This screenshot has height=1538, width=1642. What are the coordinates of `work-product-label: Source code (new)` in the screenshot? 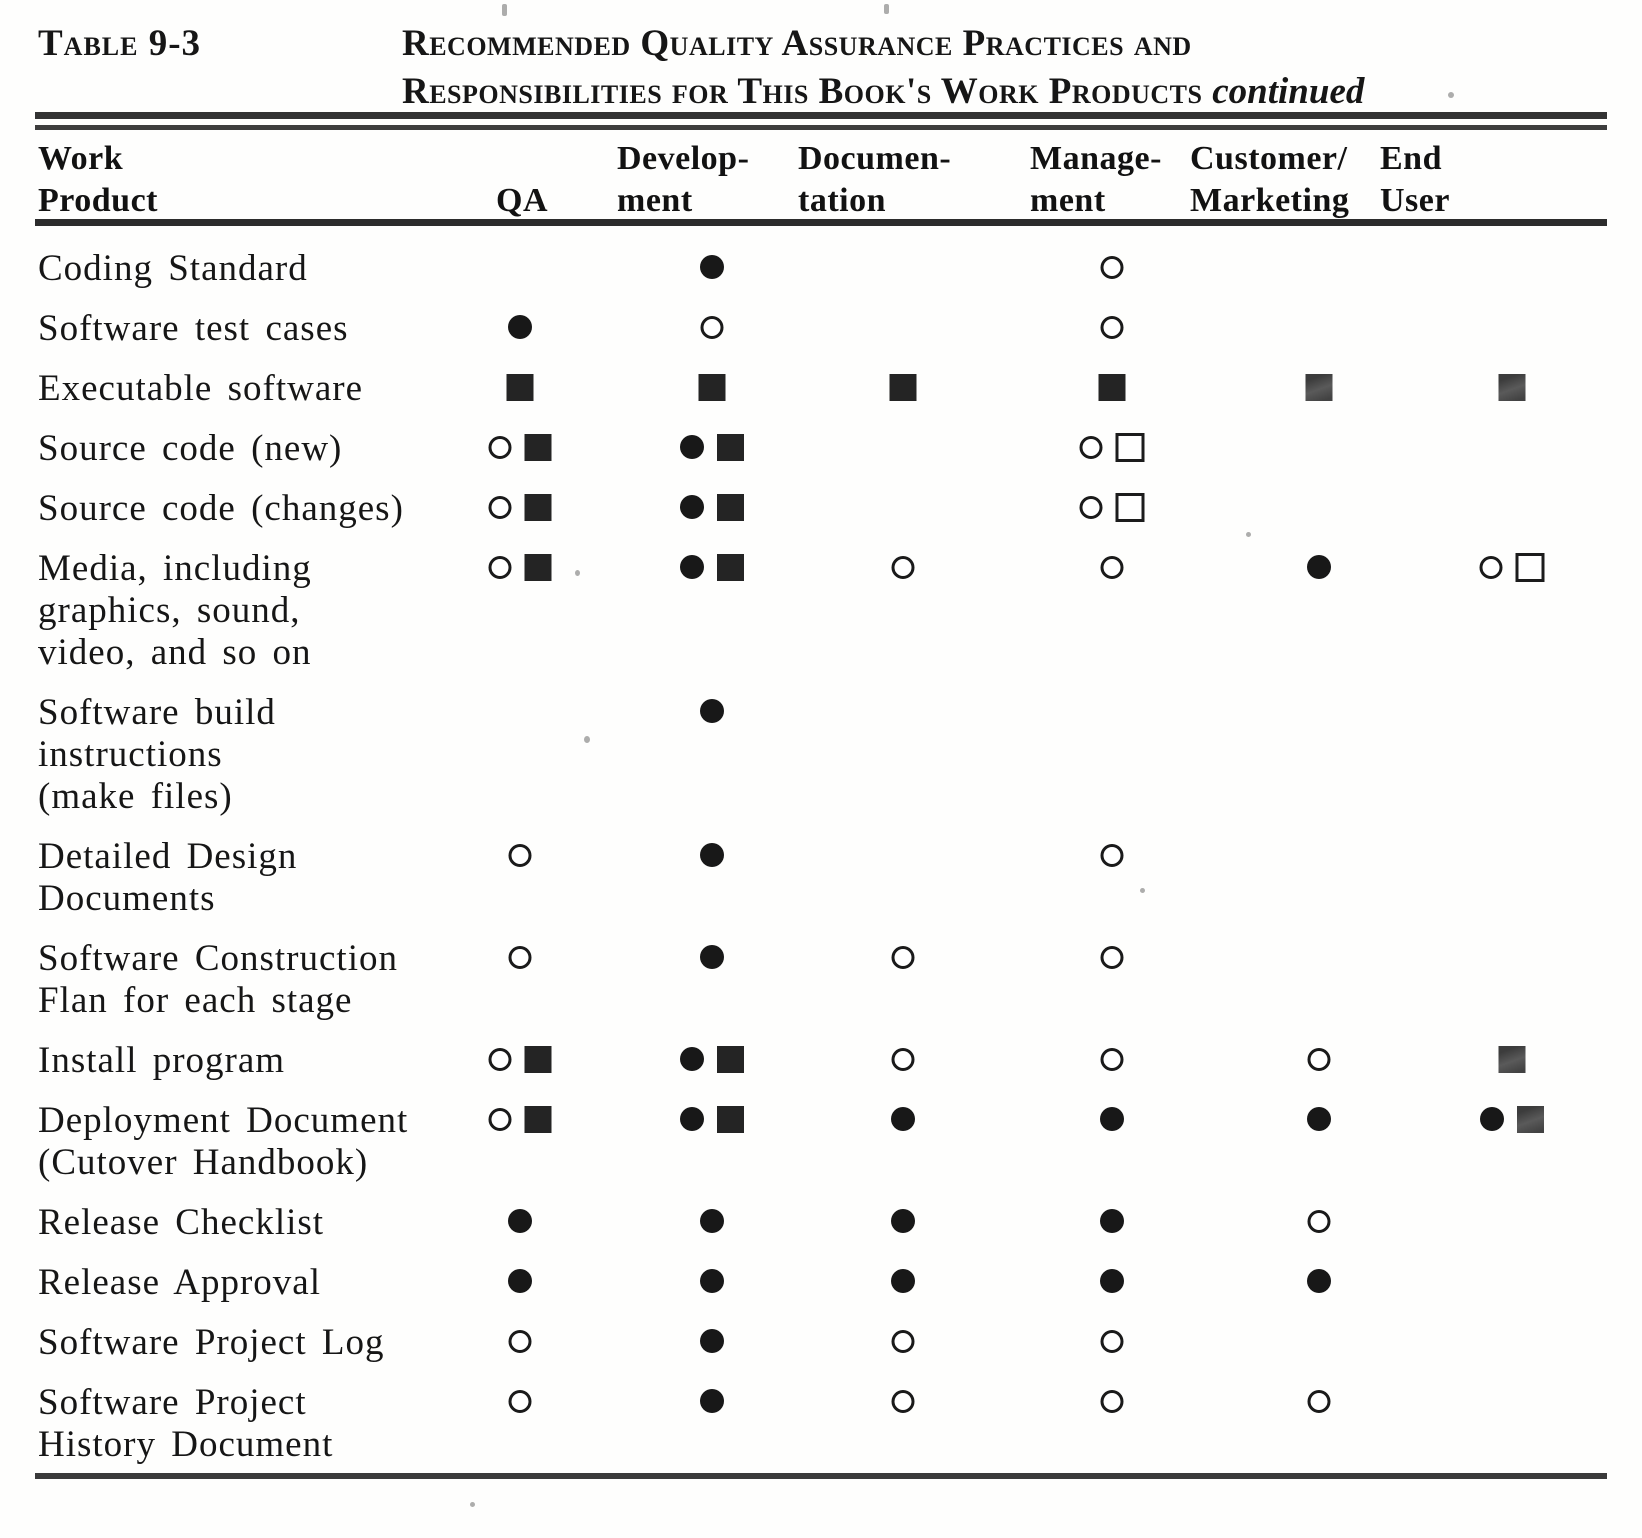 It's located at (190, 448).